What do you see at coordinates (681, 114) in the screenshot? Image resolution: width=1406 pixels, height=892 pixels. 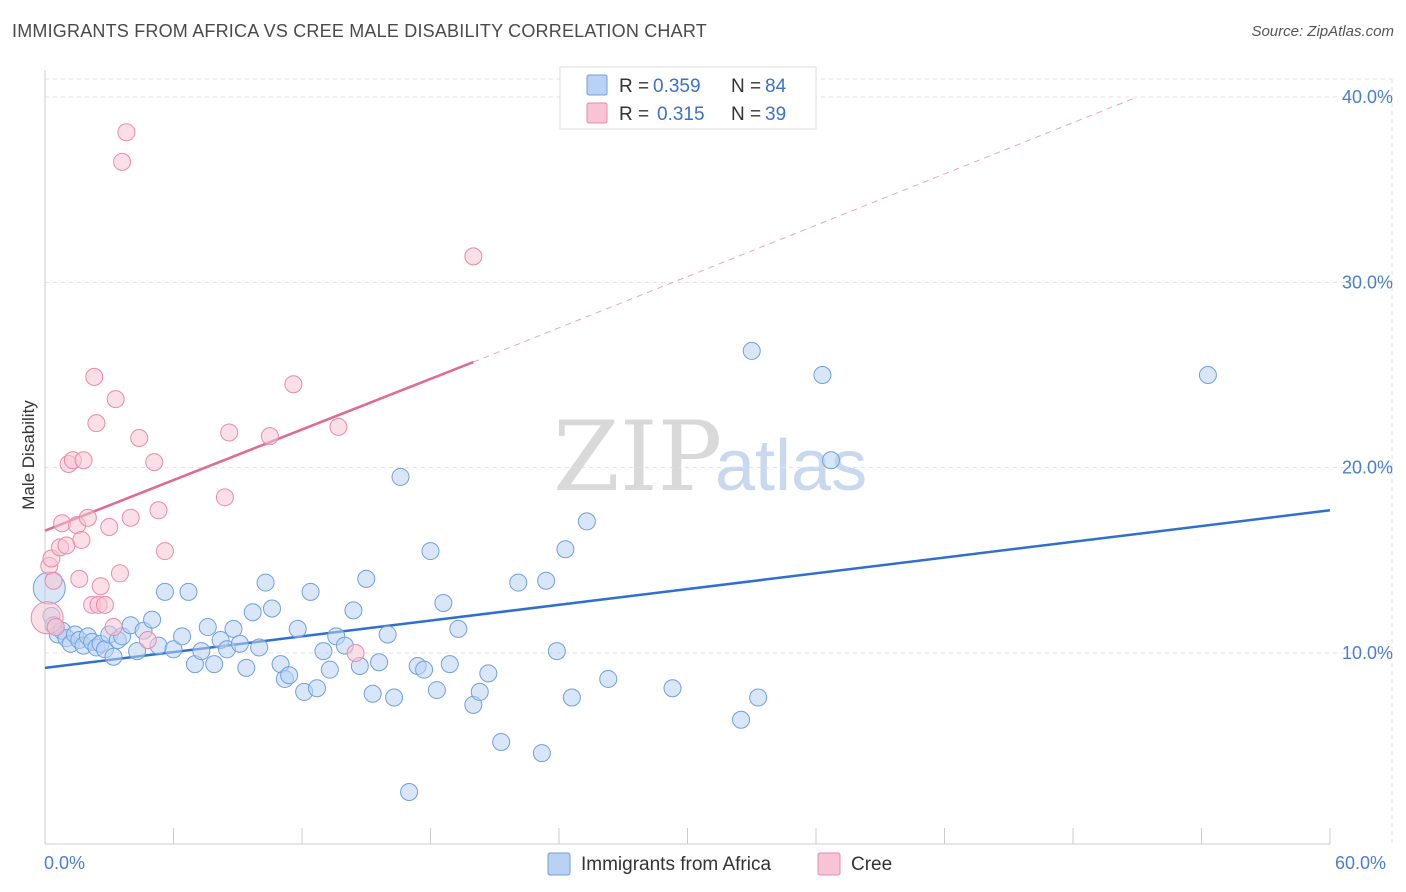 I see `legend-r-value-pink: 0.315` at bounding box center [681, 114].